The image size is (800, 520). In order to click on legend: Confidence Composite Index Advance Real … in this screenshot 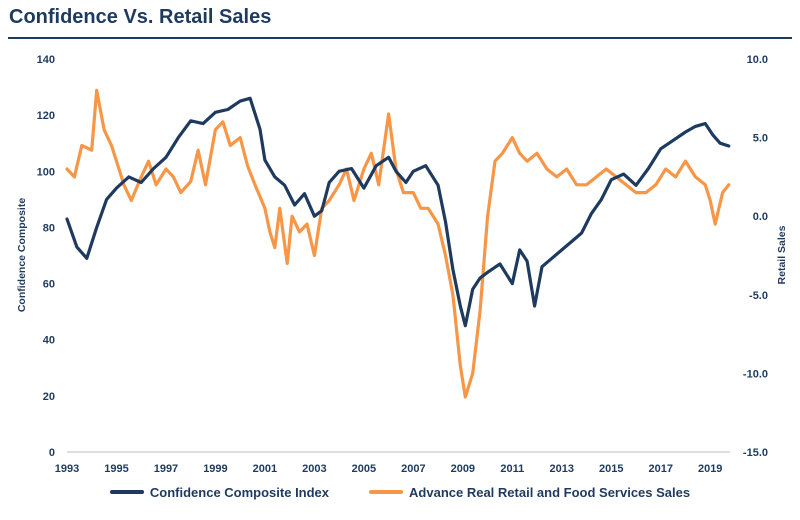, I will do `click(400, 492)`.